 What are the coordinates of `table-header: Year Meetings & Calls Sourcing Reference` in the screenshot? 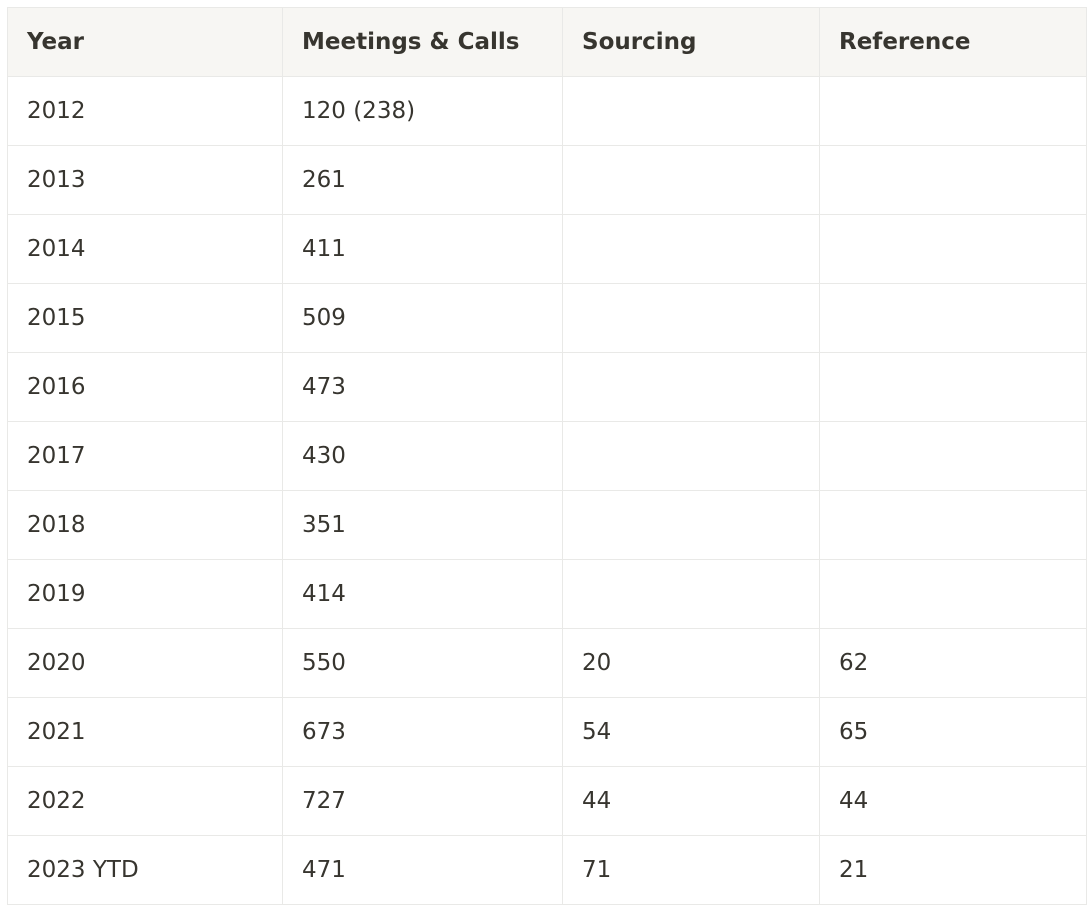 It's located at (547, 42).